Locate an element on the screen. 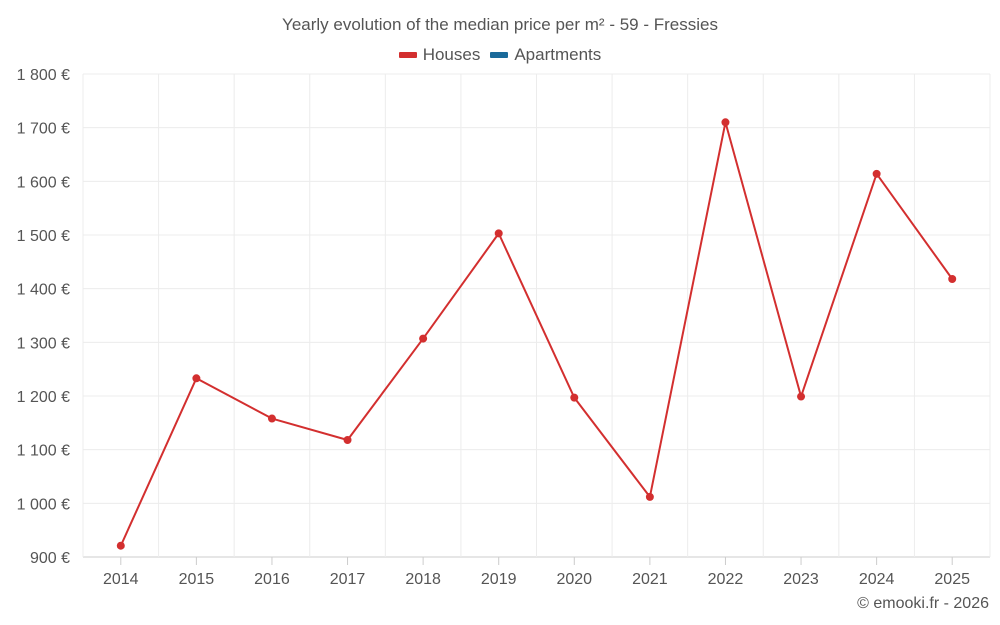 Image resolution: width=1000 pixels, height=625 pixels. x-tick-label: 2017 is located at coordinates (348, 579).